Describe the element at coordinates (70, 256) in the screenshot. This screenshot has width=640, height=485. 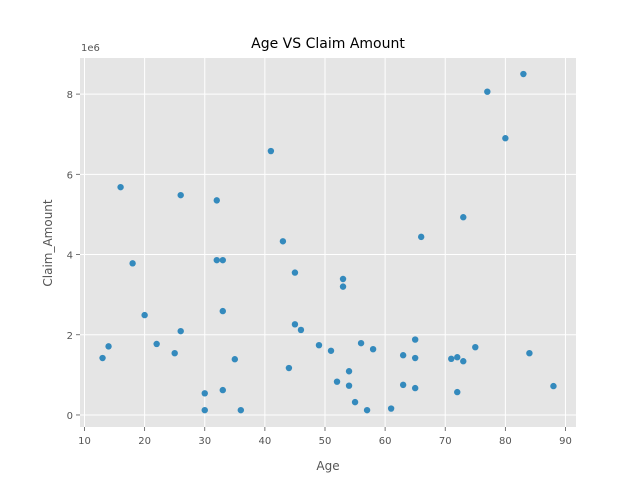
I see `y-tick-label: 4` at that location.